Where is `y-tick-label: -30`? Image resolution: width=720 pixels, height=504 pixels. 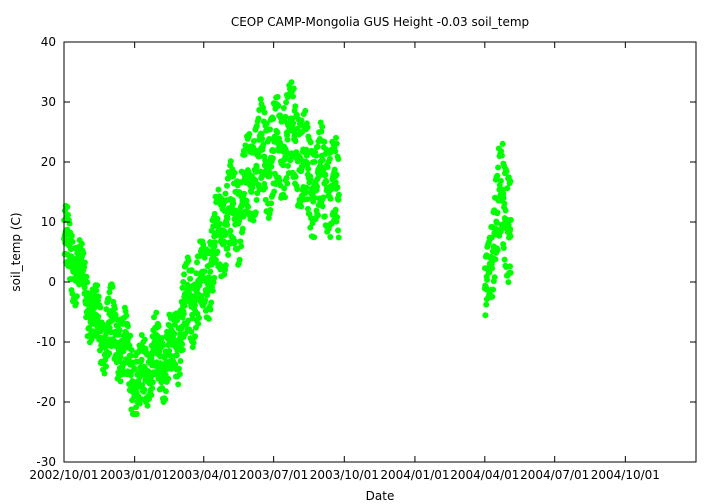
y-tick-label: -30 is located at coordinates (46, 462).